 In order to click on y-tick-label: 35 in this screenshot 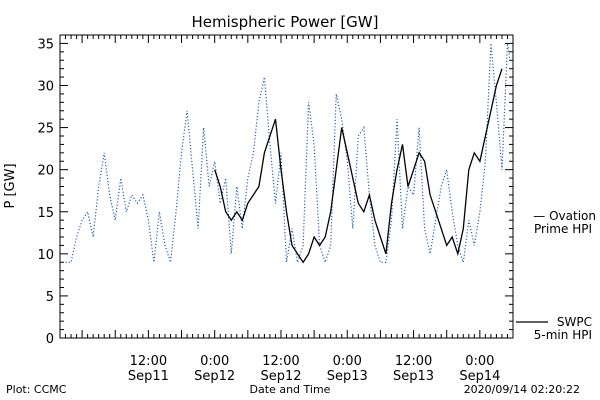, I will do `click(45, 44)`.